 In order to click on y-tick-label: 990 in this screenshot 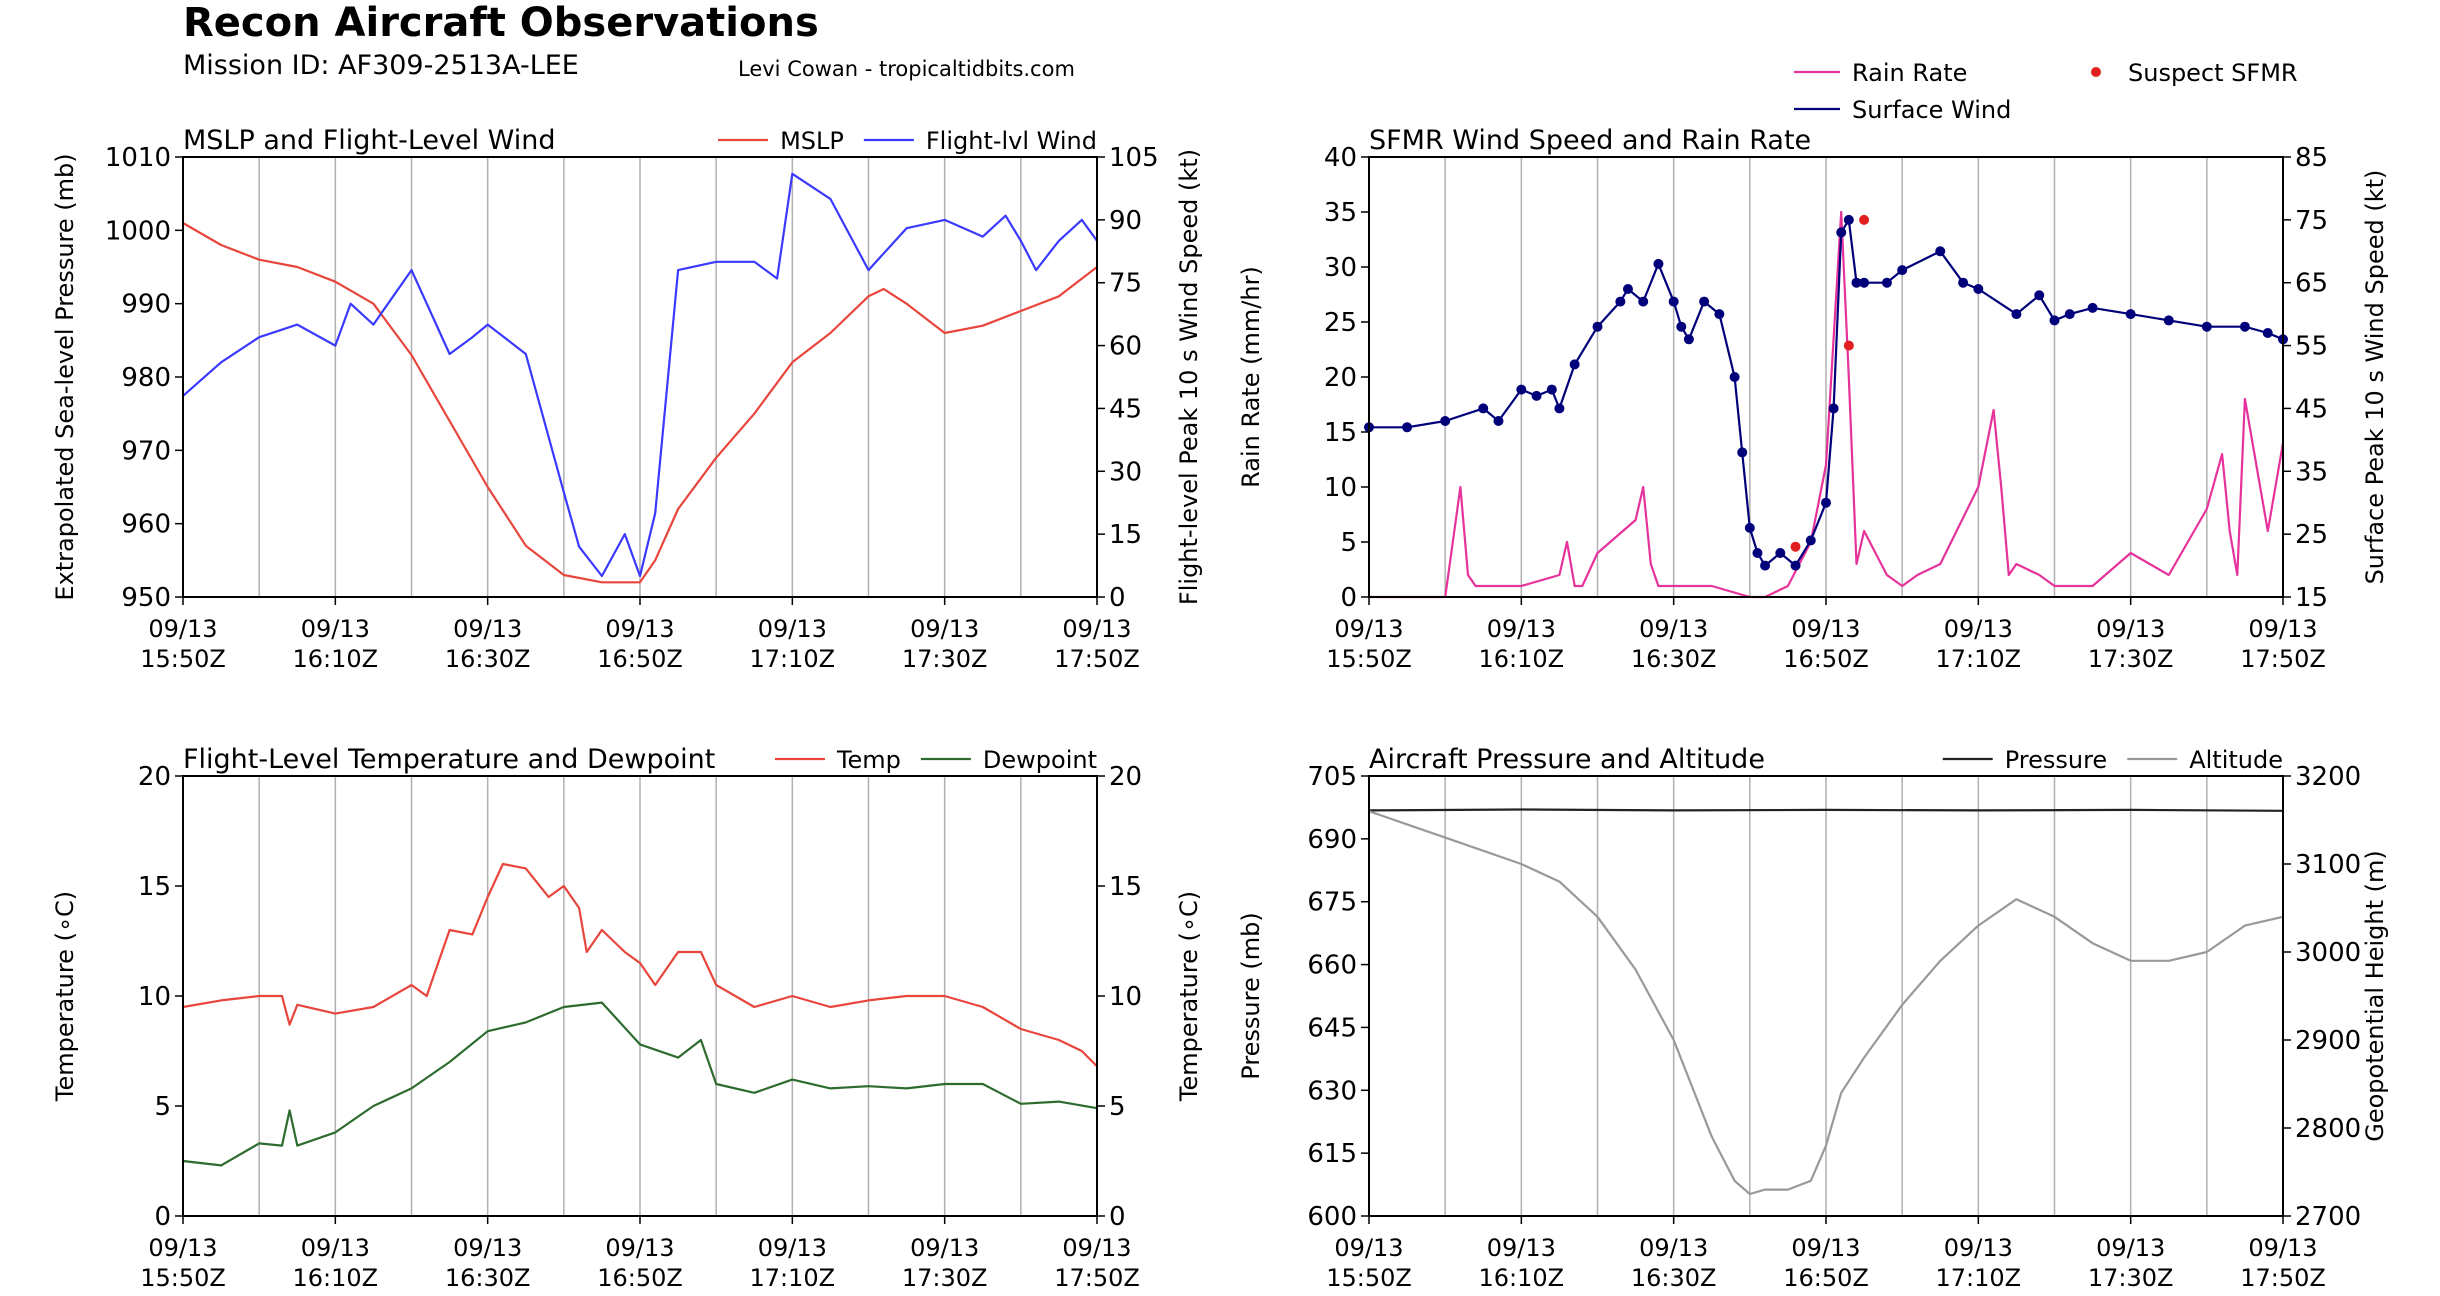, I will do `click(146, 305)`.